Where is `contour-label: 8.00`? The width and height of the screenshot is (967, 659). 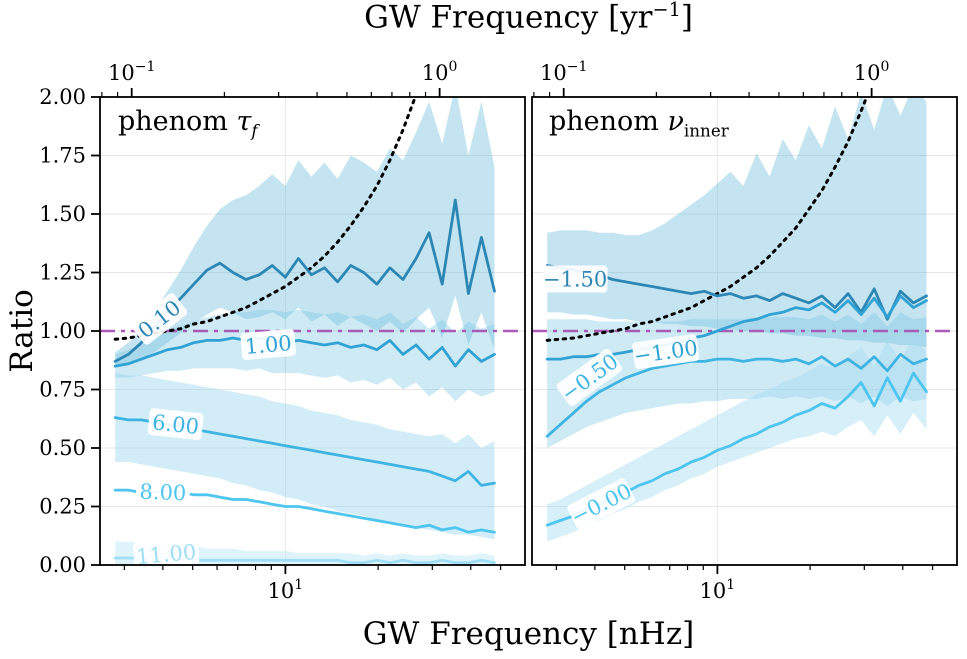 contour-label: 8.00 is located at coordinates (163, 492).